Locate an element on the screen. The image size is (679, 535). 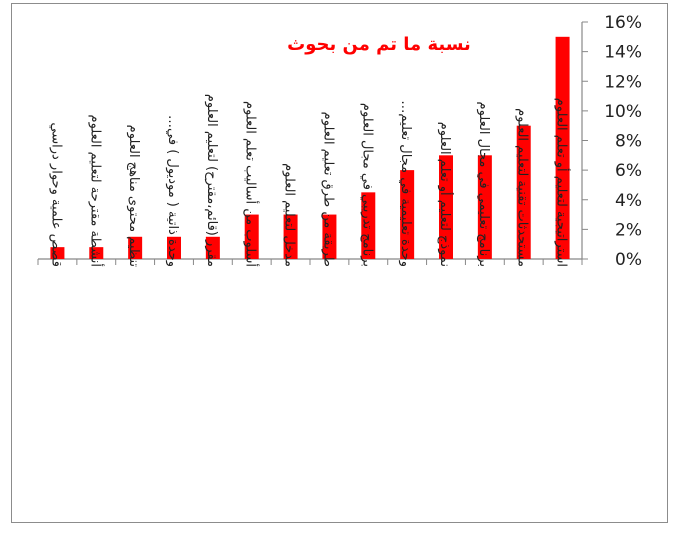
category-label: برنامج تدريبي في مجال العلوم is located at coordinates (366, 185).